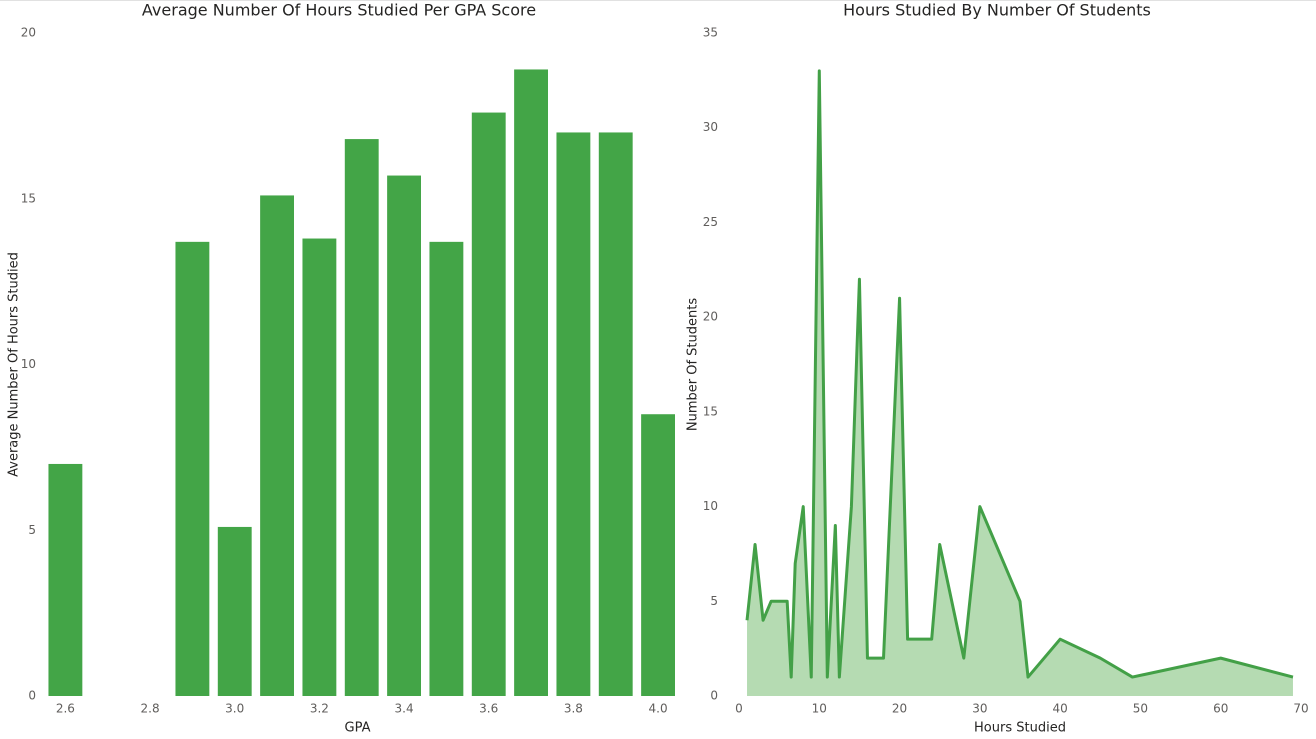  Describe the element at coordinates (1140, 709) in the screenshot. I see `x-tick-label: 50` at that location.